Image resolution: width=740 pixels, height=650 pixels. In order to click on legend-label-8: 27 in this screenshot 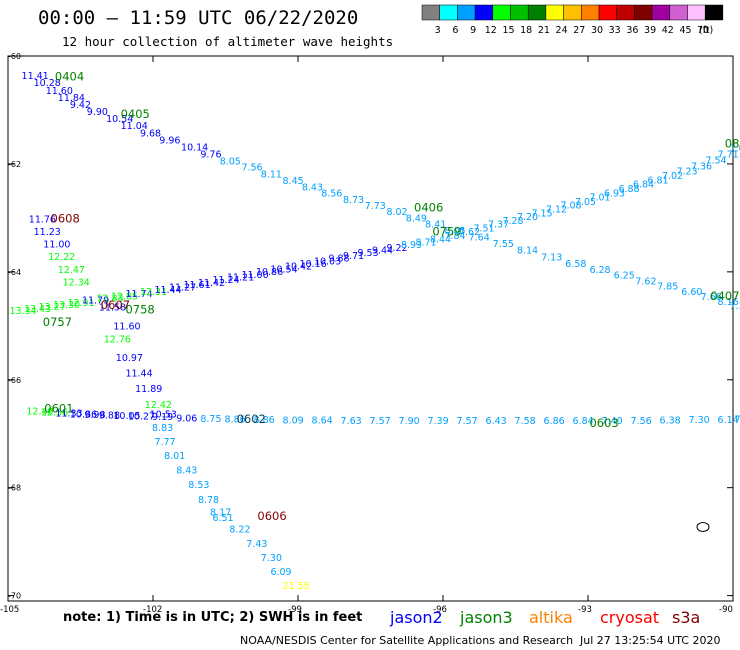, I will do `click(579, 30)`.